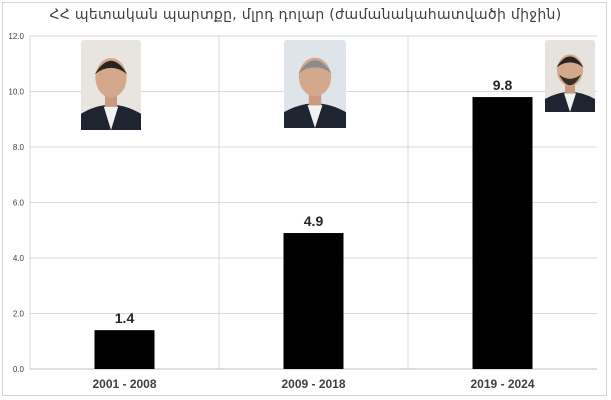 Image resolution: width=611 pixels, height=400 pixels. I want to click on y-tick-label: 12.0, so click(16, 36).